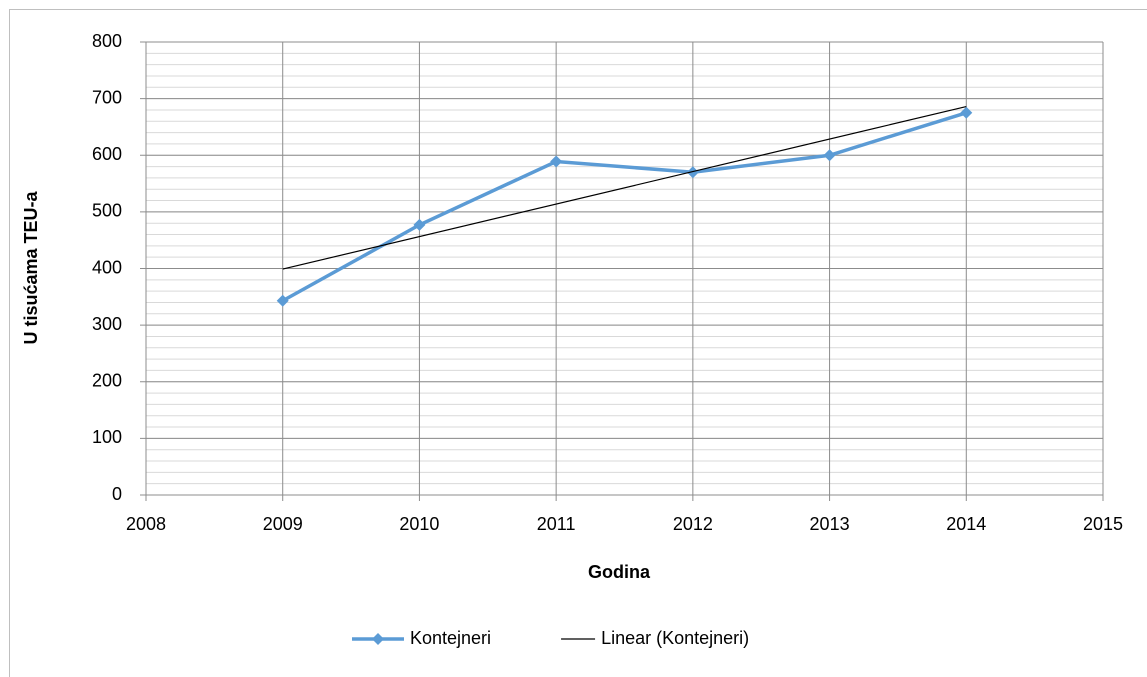 The height and width of the screenshot is (677, 1147). Describe the element at coordinates (450, 638) in the screenshot. I see `legend-label: Kontejneri` at that location.